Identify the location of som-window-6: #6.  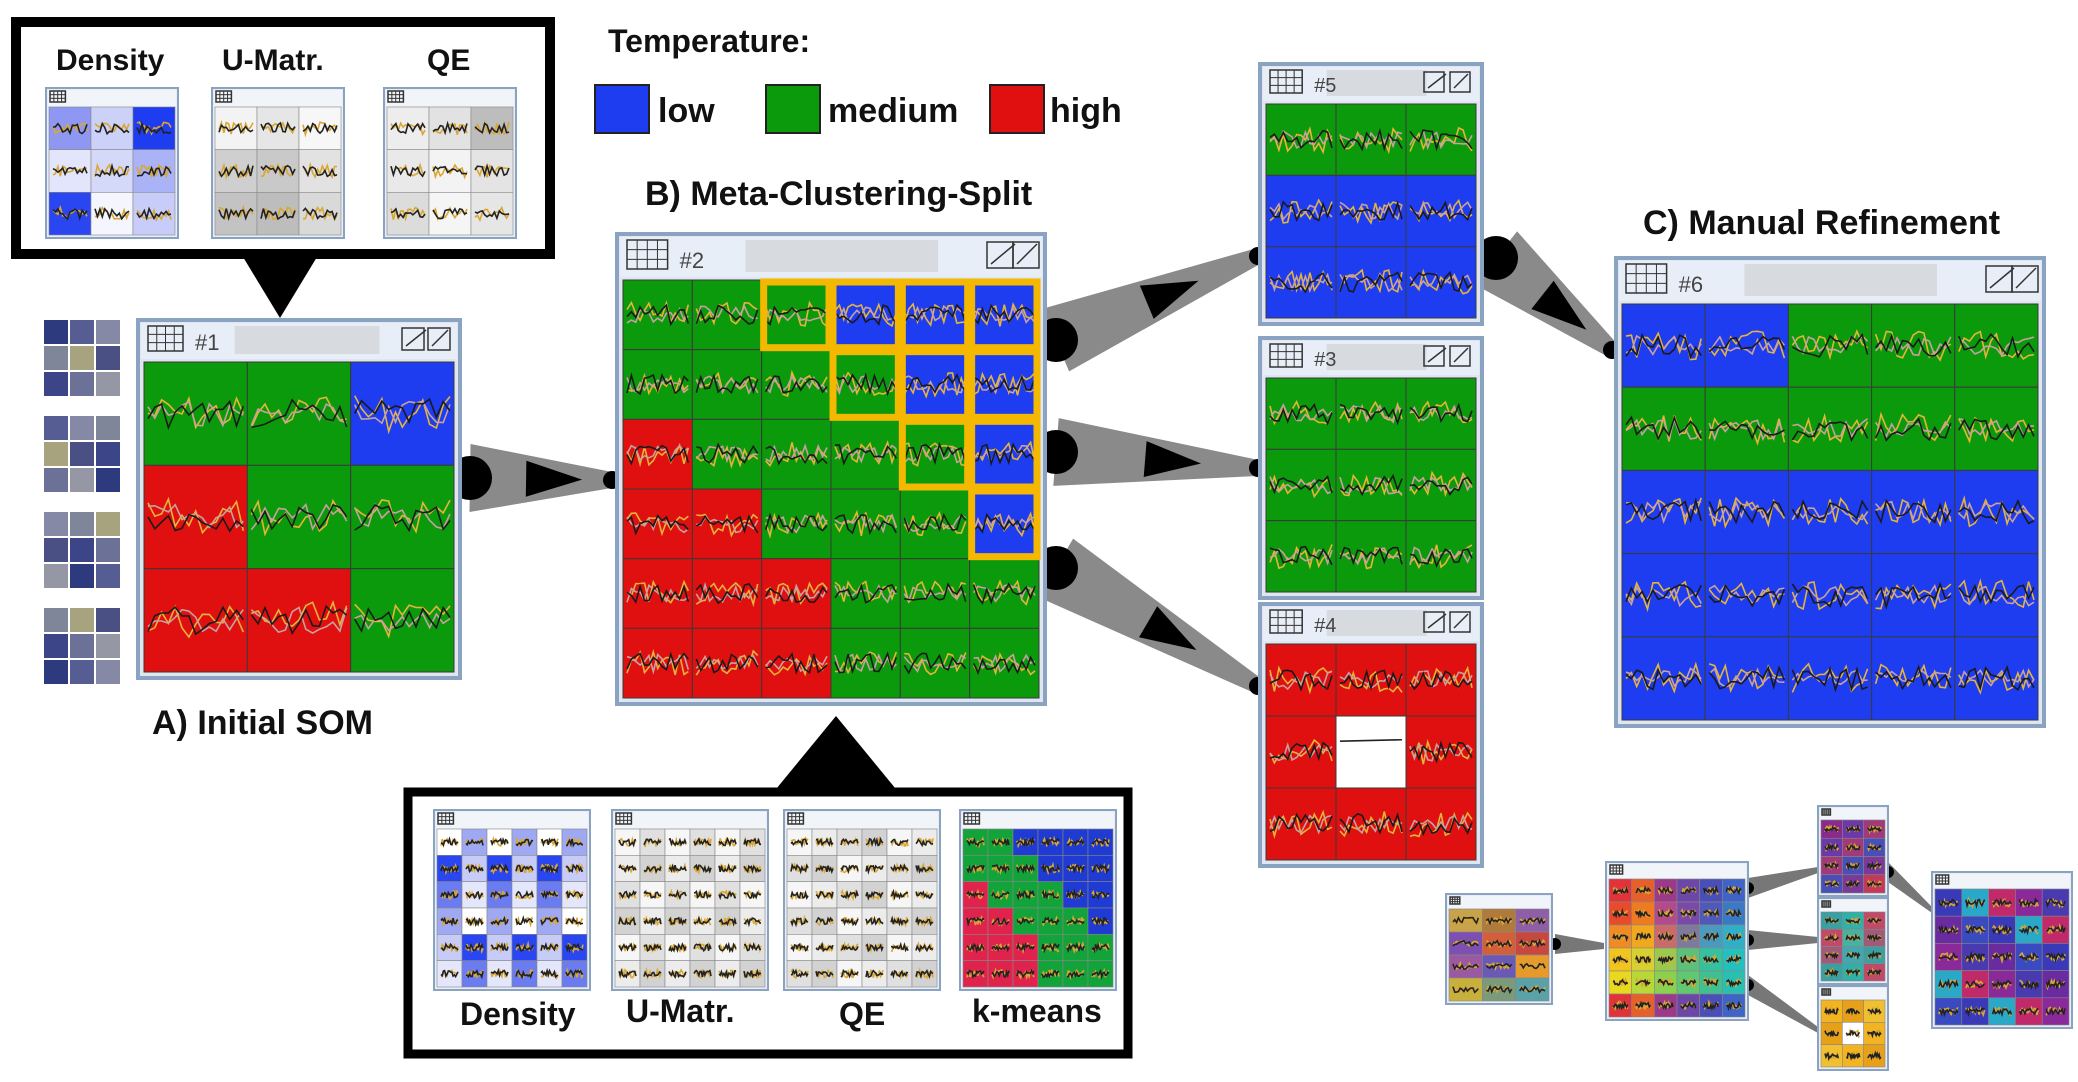
(1830, 492).